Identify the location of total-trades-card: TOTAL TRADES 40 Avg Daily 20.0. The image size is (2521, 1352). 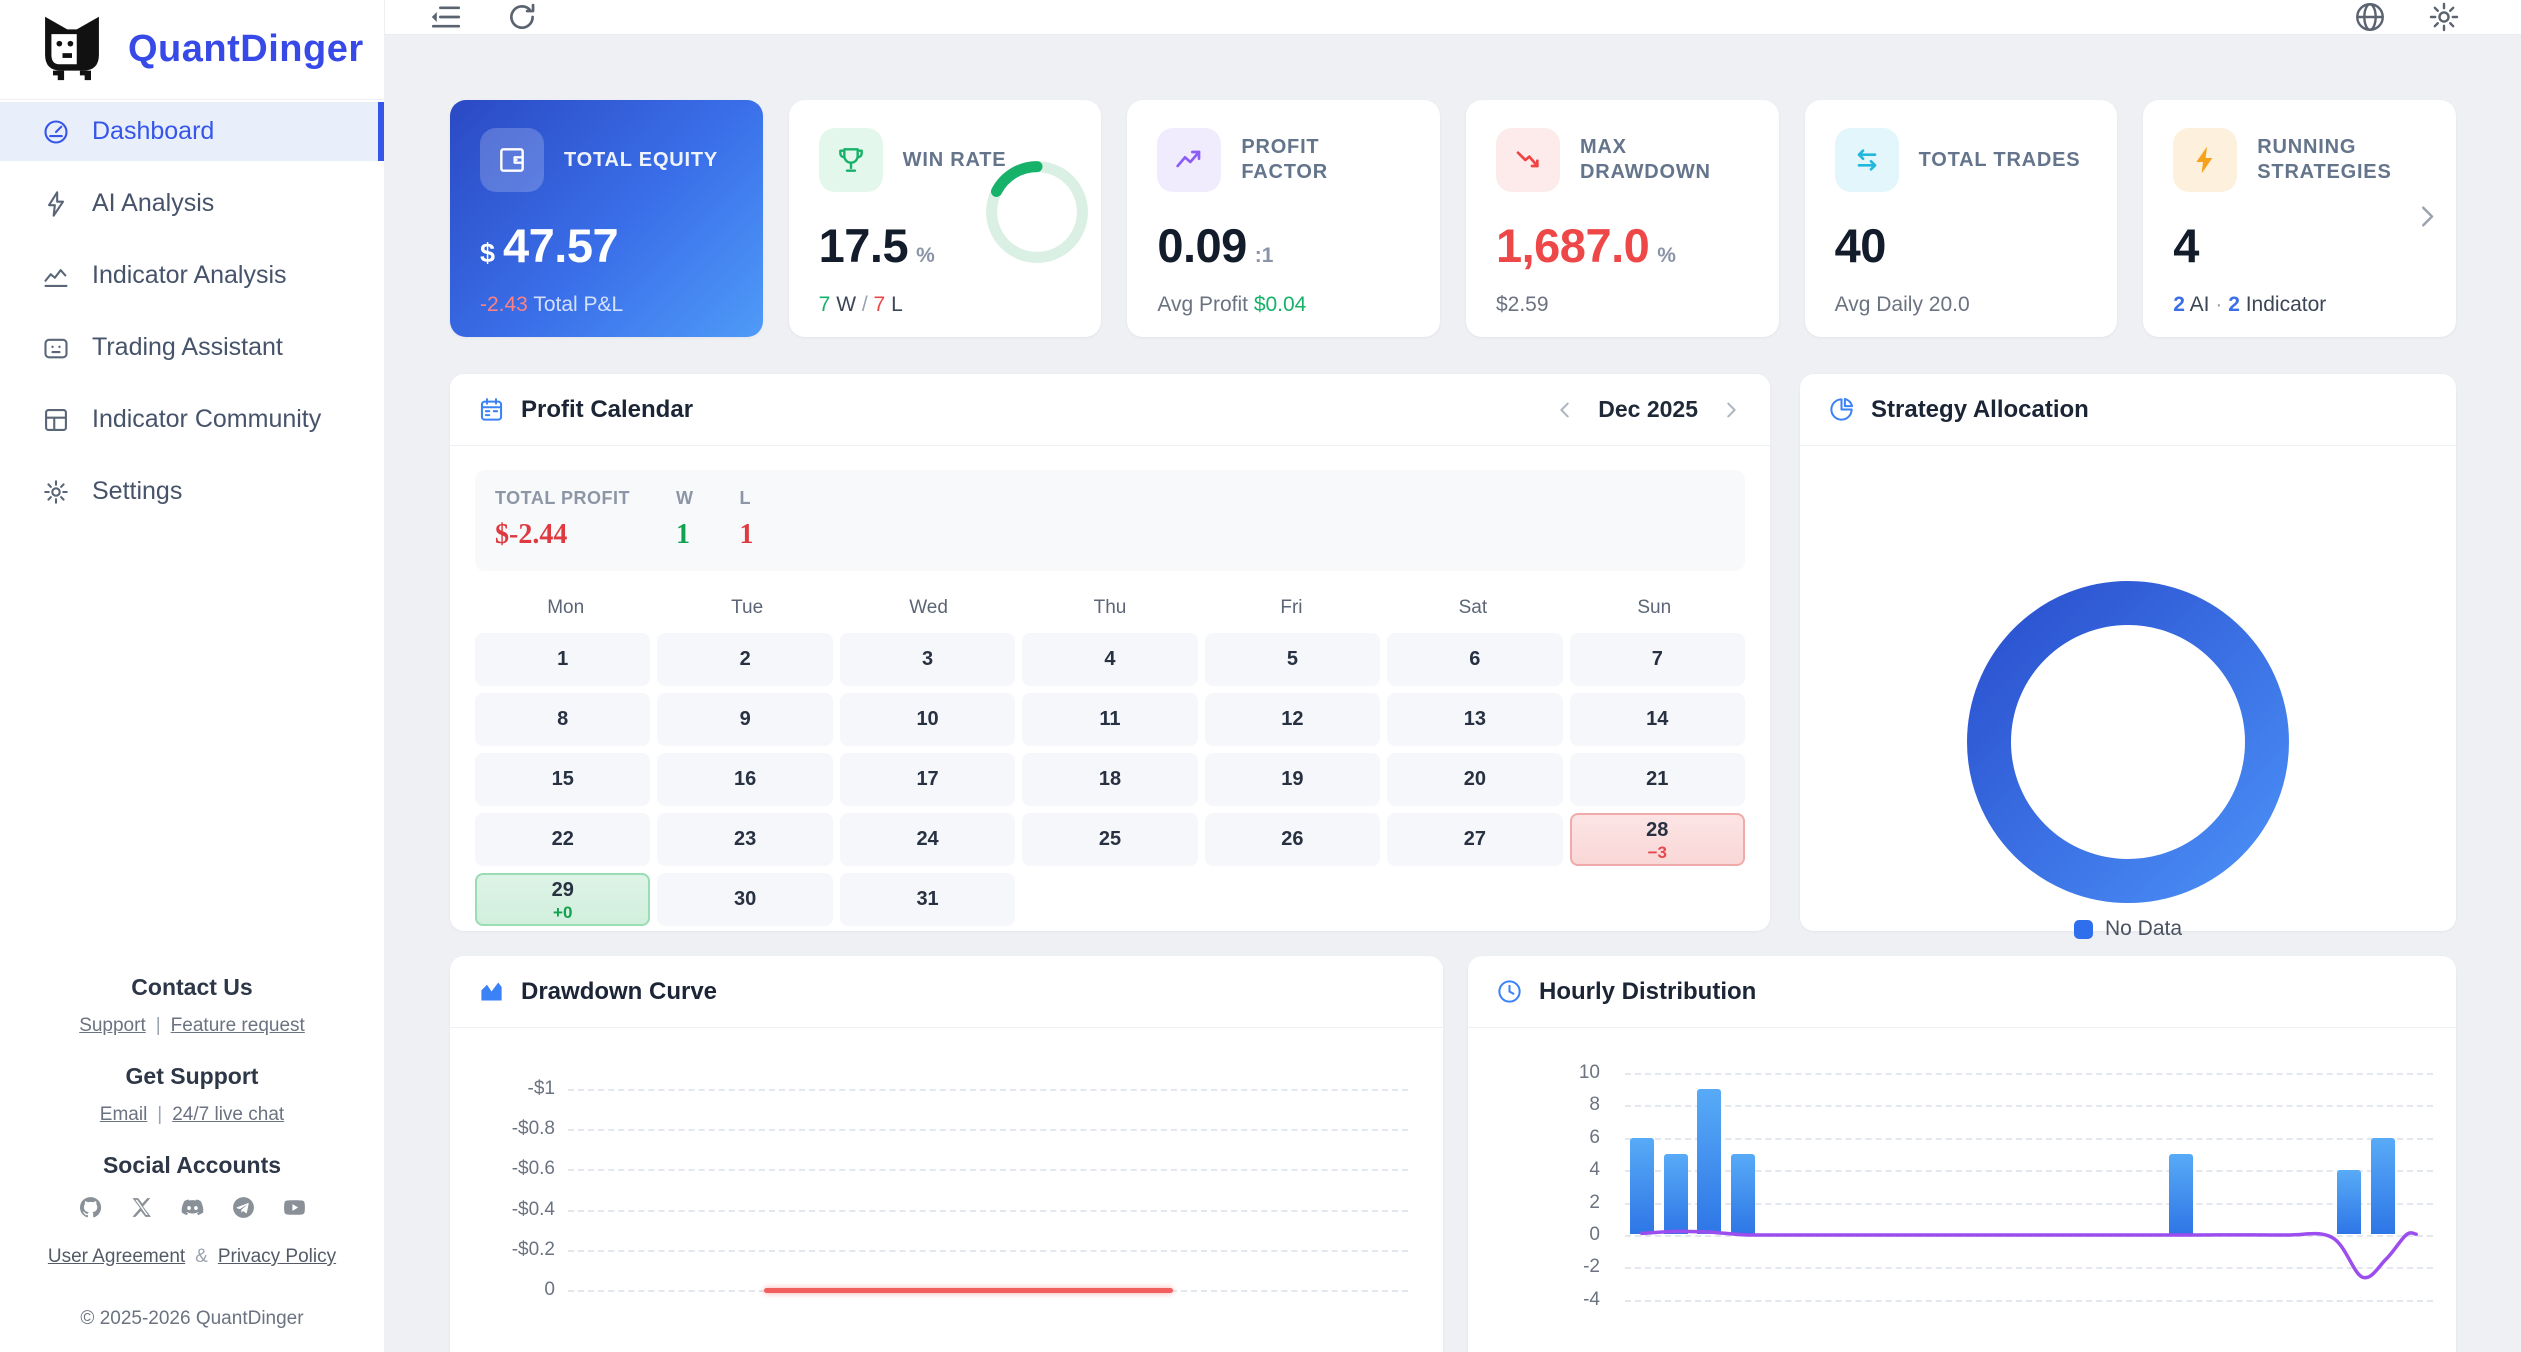
(1961, 218).